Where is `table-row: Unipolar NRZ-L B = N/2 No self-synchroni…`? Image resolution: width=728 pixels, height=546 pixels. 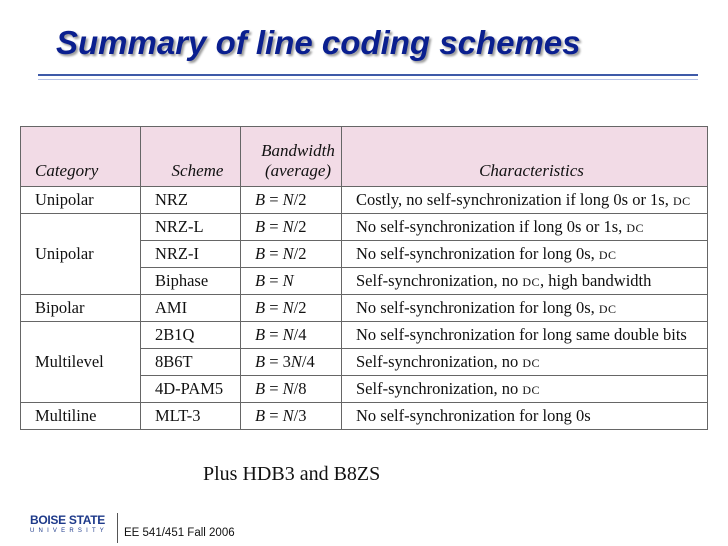 table-row: Unipolar NRZ-L B = N/2 No self-synchroni… is located at coordinates (364, 254).